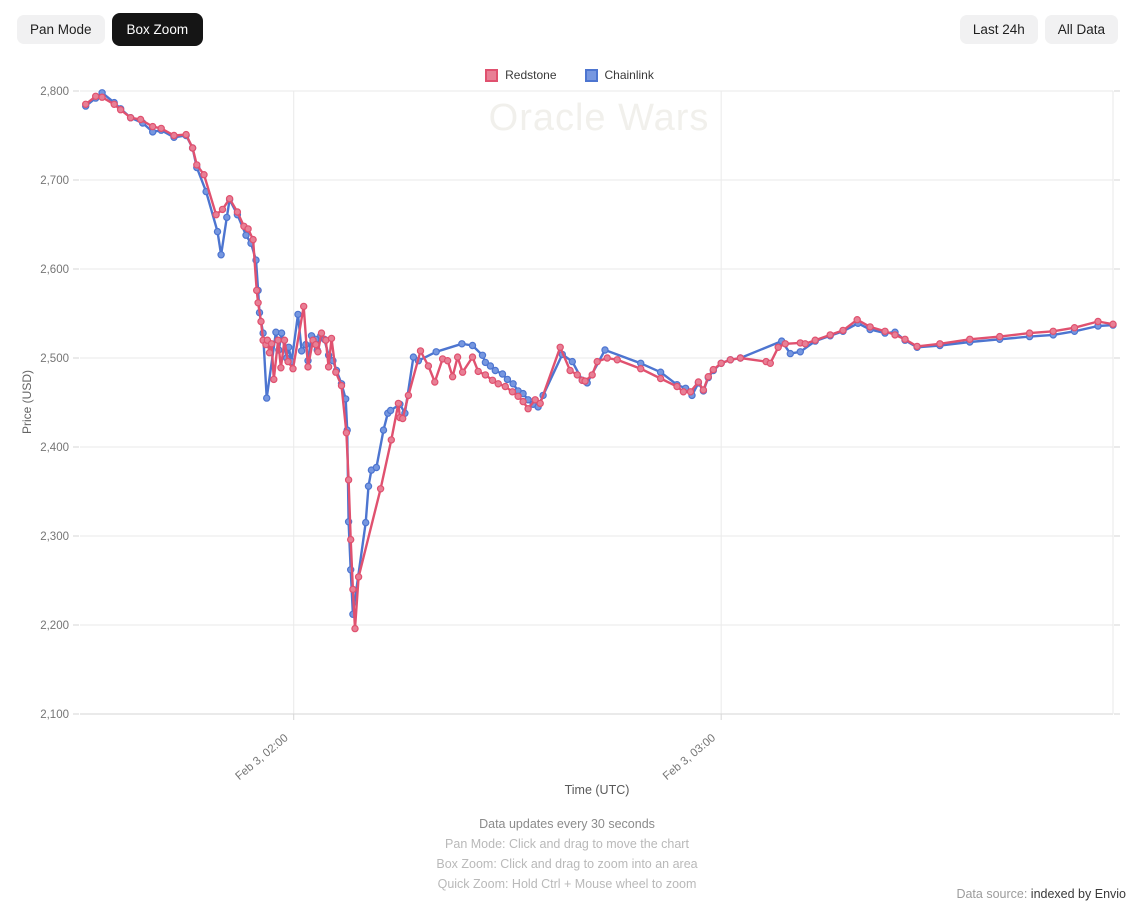 This screenshot has height=908, width=1139. I want to click on legend-item-chainlink: Chainlink, so click(619, 75).